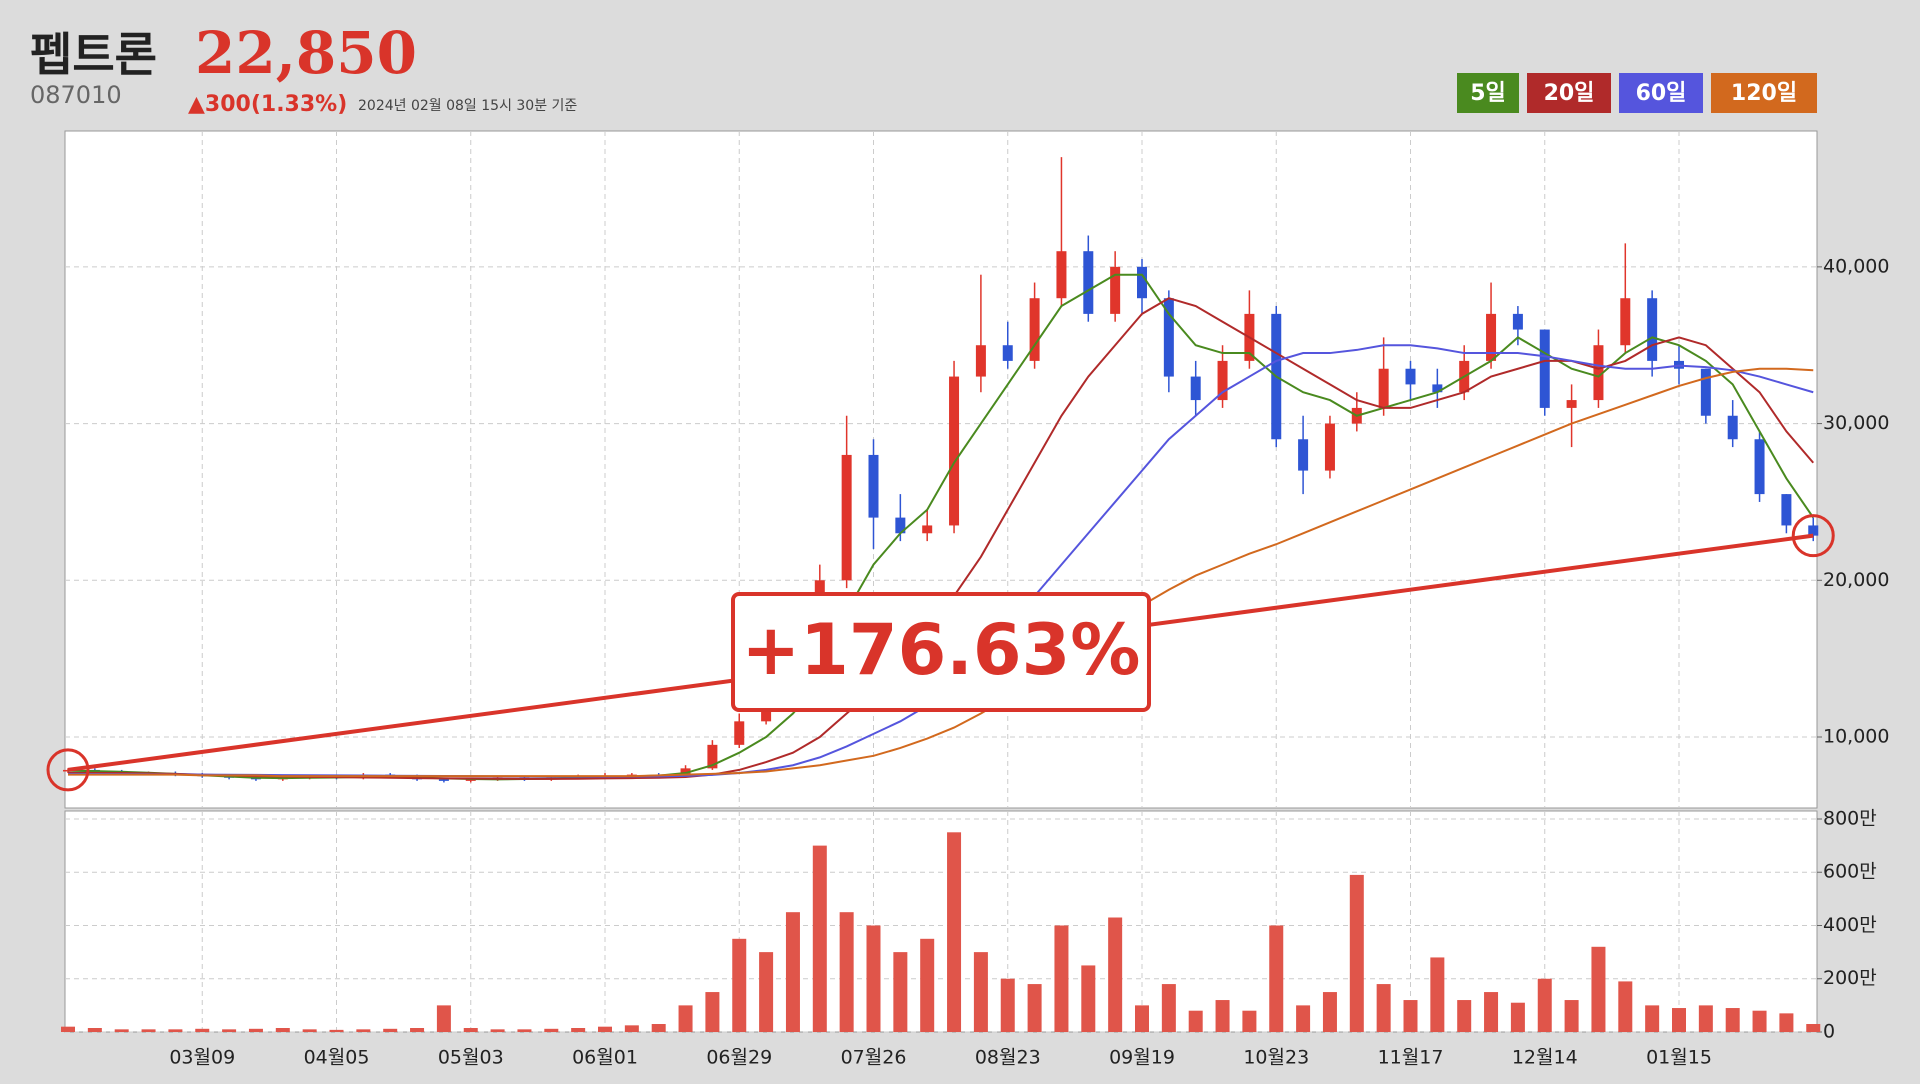 Image resolution: width=1920 pixels, height=1084 pixels. What do you see at coordinates (306, 53) in the screenshot?
I see `stock-price: 22,850` at bounding box center [306, 53].